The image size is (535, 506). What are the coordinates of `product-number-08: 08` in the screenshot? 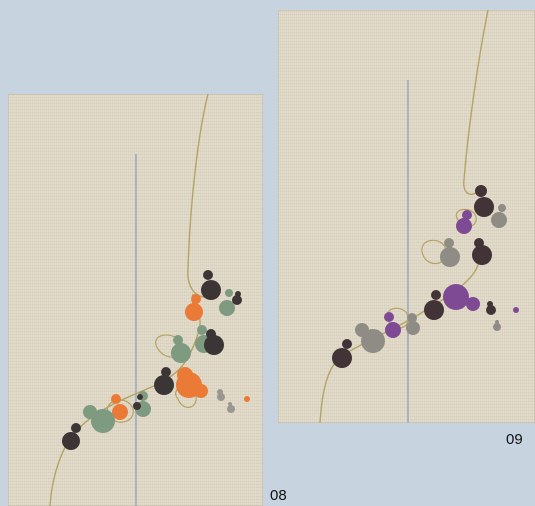 It's located at (278, 495).